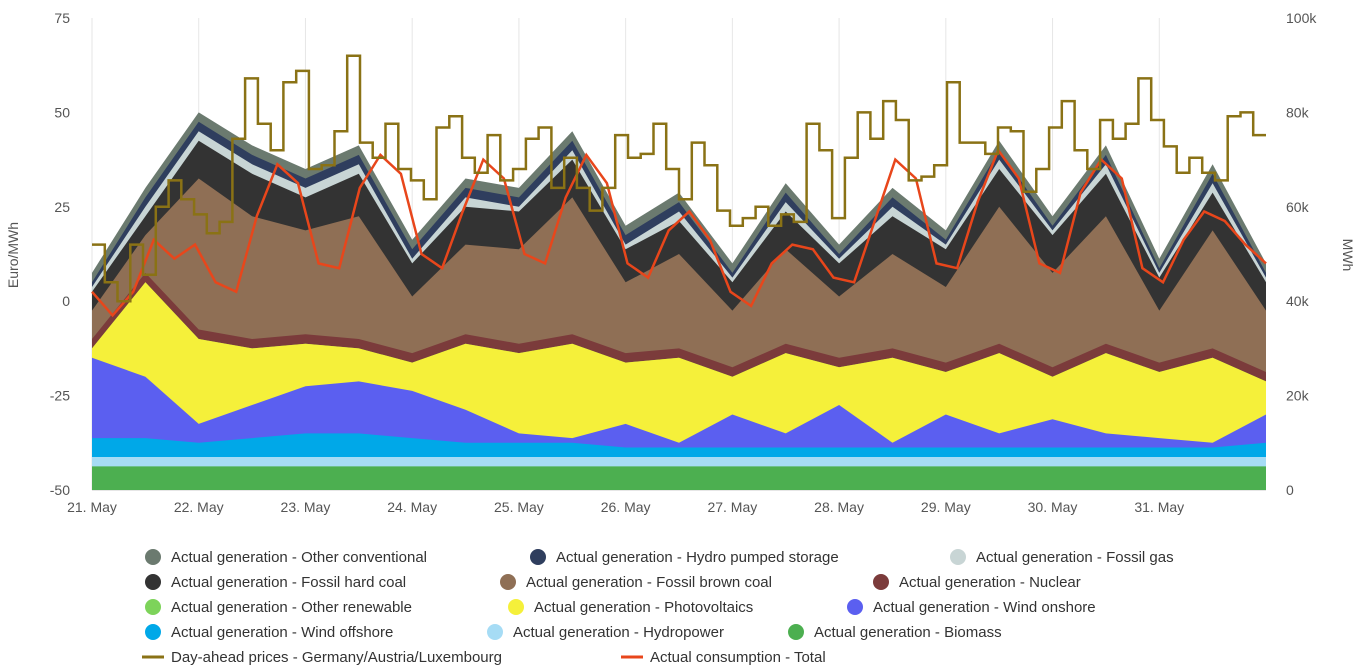  What do you see at coordinates (282, 632) in the screenshot?
I see `legend-label: Actual generation - Wind offshore` at bounding box center [282, 632].